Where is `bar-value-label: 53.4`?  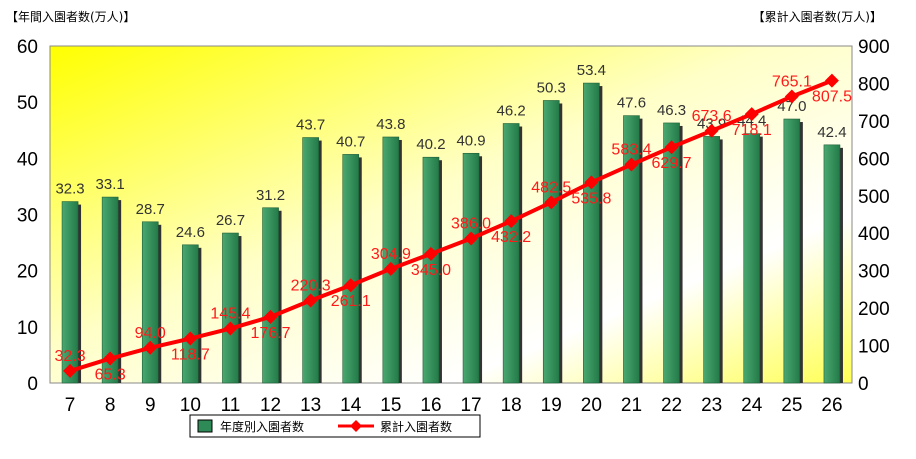
bar-value-label: 53.4 is located at coordinates (591, 70).